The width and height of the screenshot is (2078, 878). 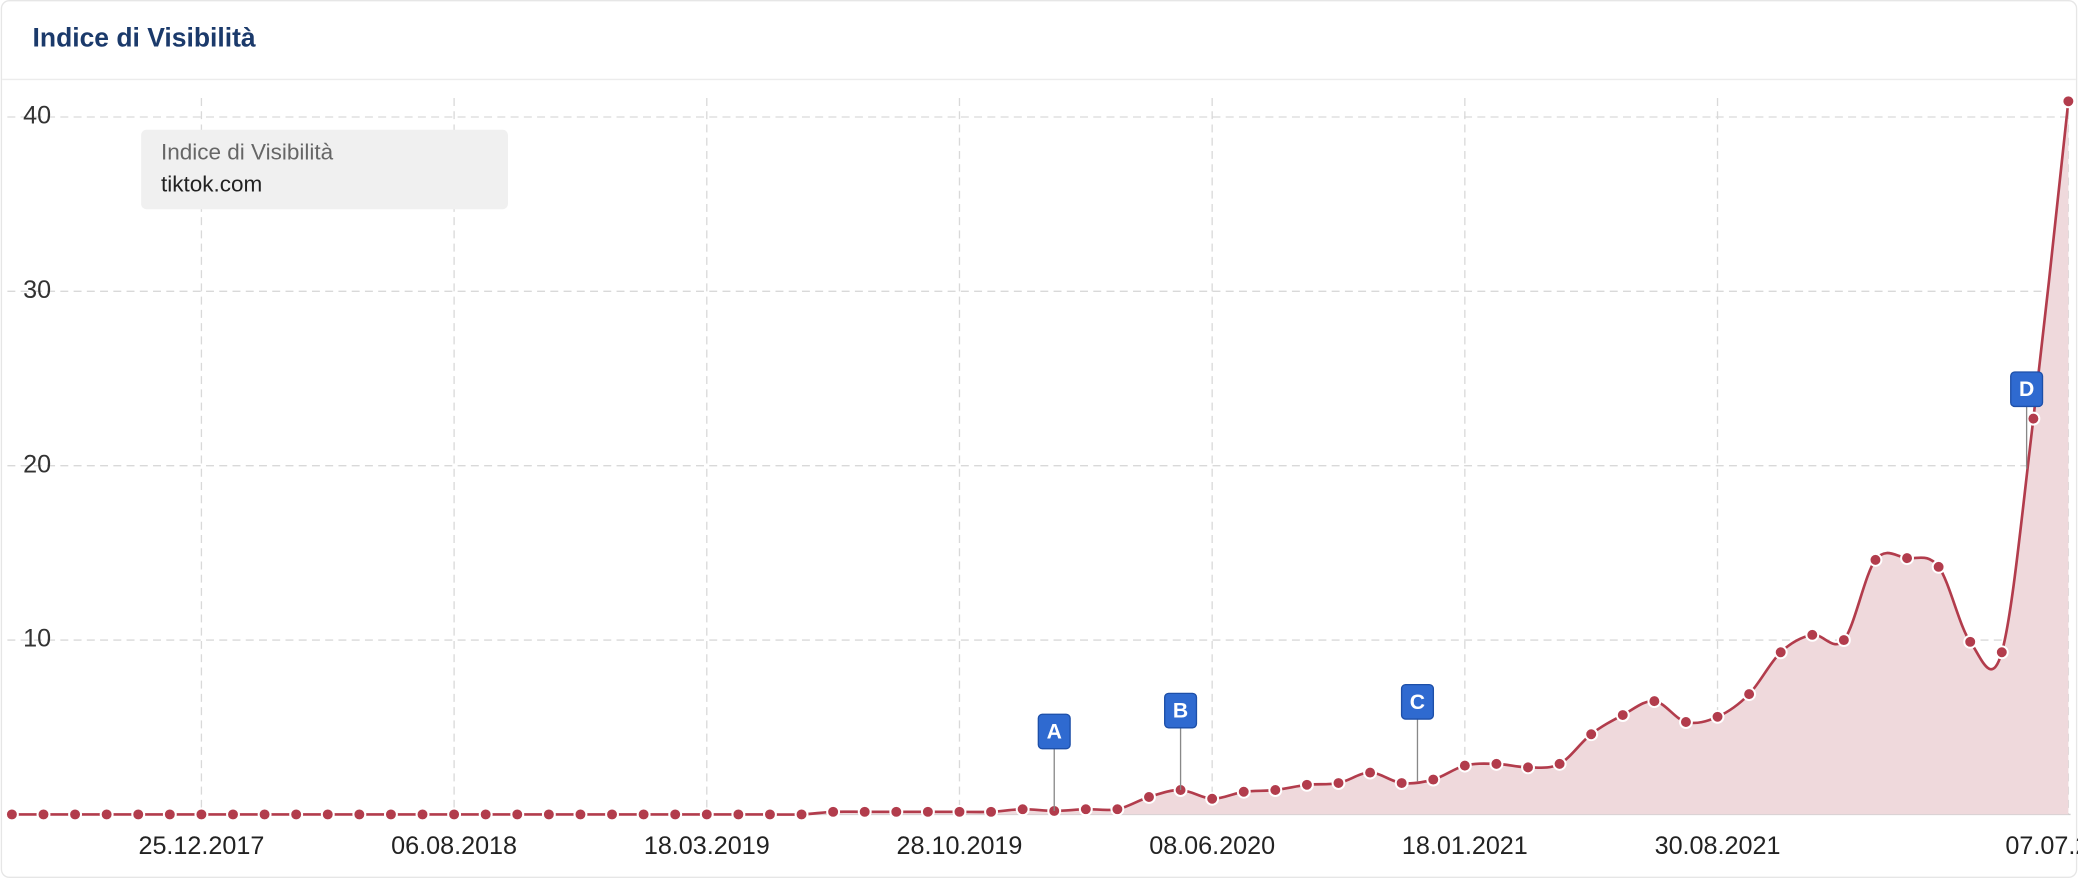 What do you see at coordinates (324, 169) in the screenshot?
I see `legend-box` at bounding box center [324, 169].